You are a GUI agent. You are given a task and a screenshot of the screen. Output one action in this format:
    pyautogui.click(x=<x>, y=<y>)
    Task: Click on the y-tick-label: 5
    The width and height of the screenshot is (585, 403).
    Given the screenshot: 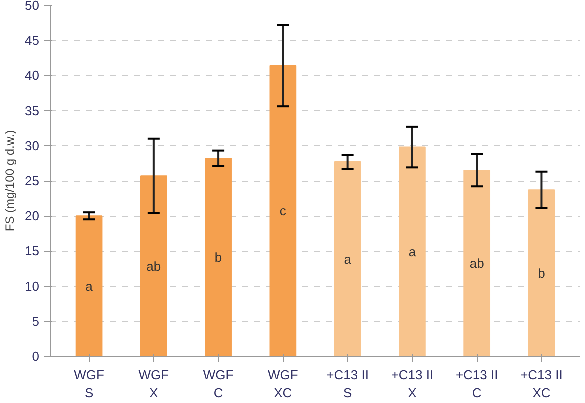 What is the action you would take?
    pyautogui.click(x=36, y=321)
    